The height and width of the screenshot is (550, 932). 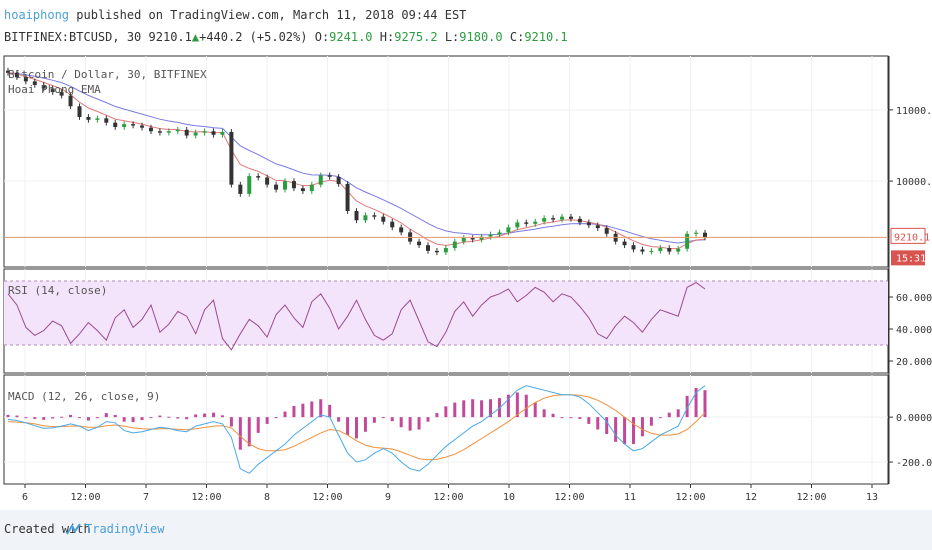 What do you see at coordinates (914, 418) in the screenshot?
I see `macd-tick-label: 0.0000` at bounding box center [914, 418].